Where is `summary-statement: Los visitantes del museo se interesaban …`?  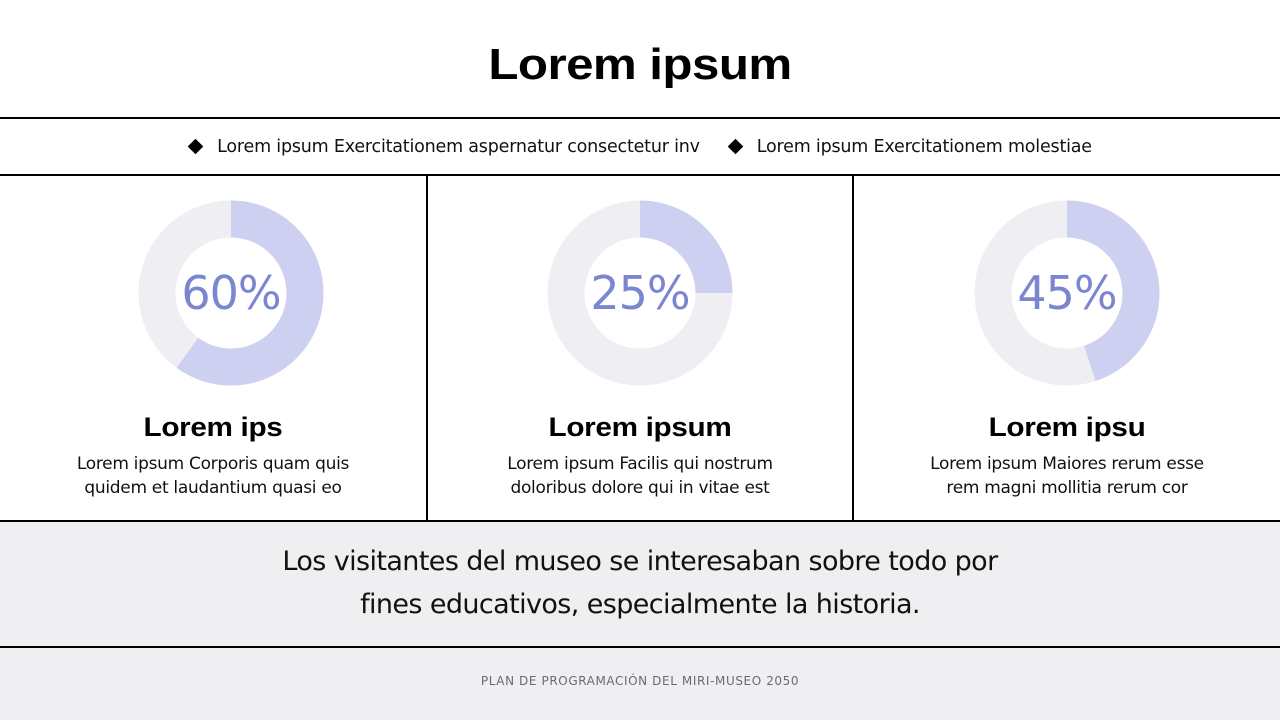 summary-statement: Los visitantes del museo se interesaban … is located at coordinates (640, 583).